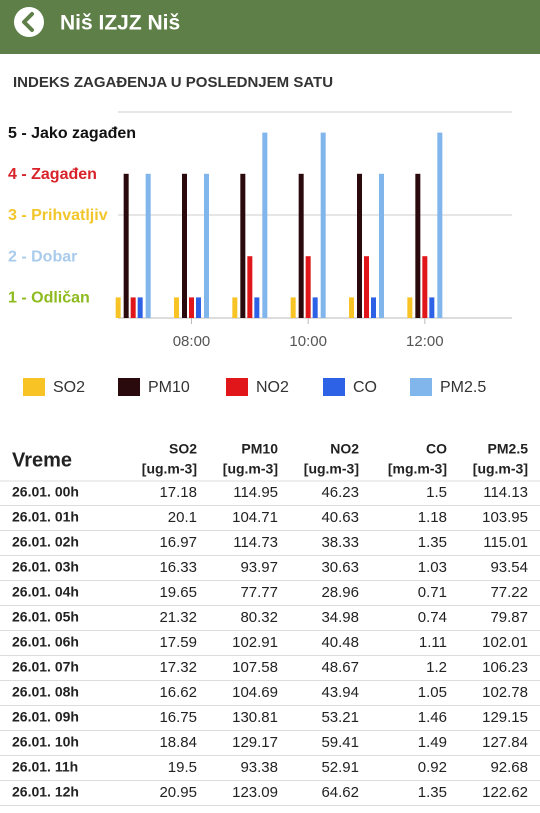 The height and width of the screenshot is (813, 540). What do you see at coordinates (270, 27) in the screenshot?
I see `app-bar` at bounding box center [270, 27].